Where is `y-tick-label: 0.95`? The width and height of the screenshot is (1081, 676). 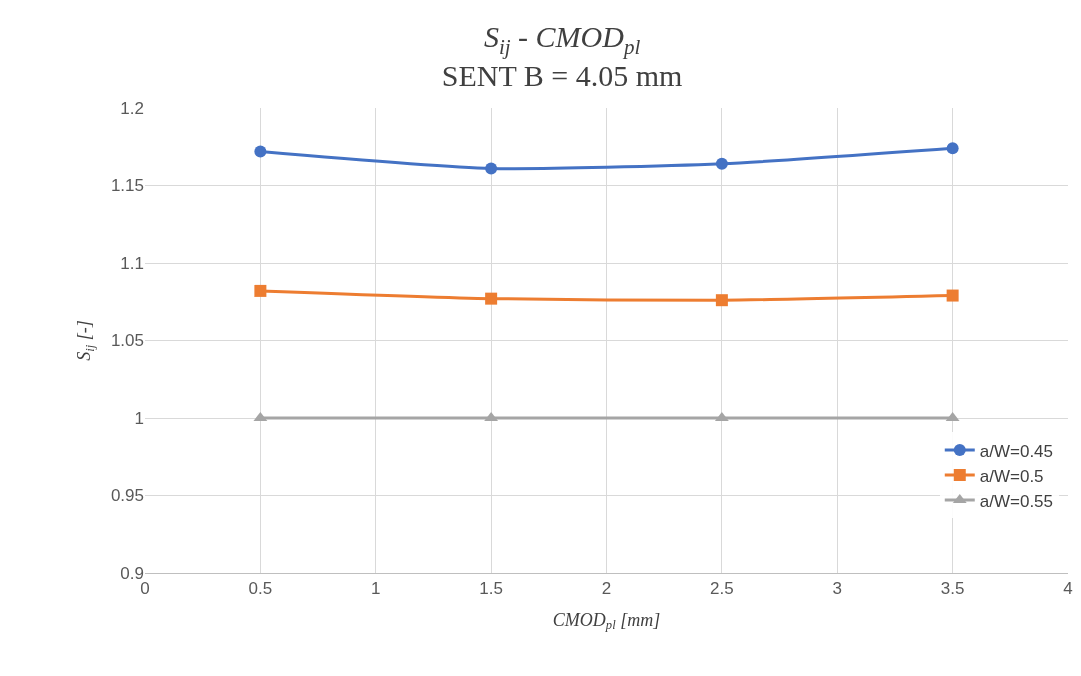
y-tick-label: 0.95 is located at coordinates (127, 496).